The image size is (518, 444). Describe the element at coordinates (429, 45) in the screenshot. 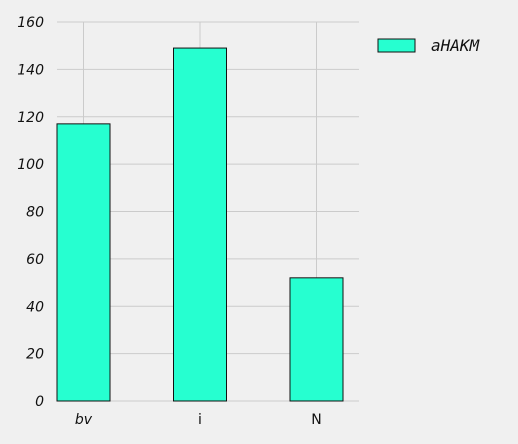

I see `legend: aHAKM` at that location.